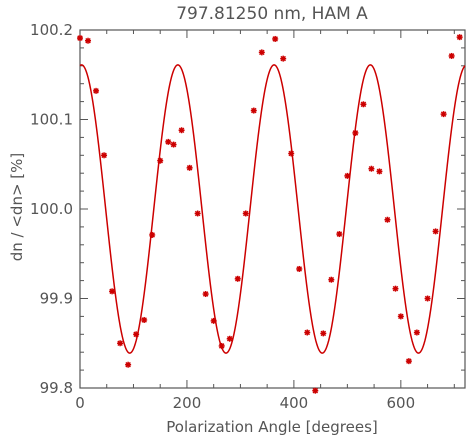  What do you see at coordinates (80, 403) in the screenshot?
I see `x-tick-label: 0` at bounding box center [80, 403].